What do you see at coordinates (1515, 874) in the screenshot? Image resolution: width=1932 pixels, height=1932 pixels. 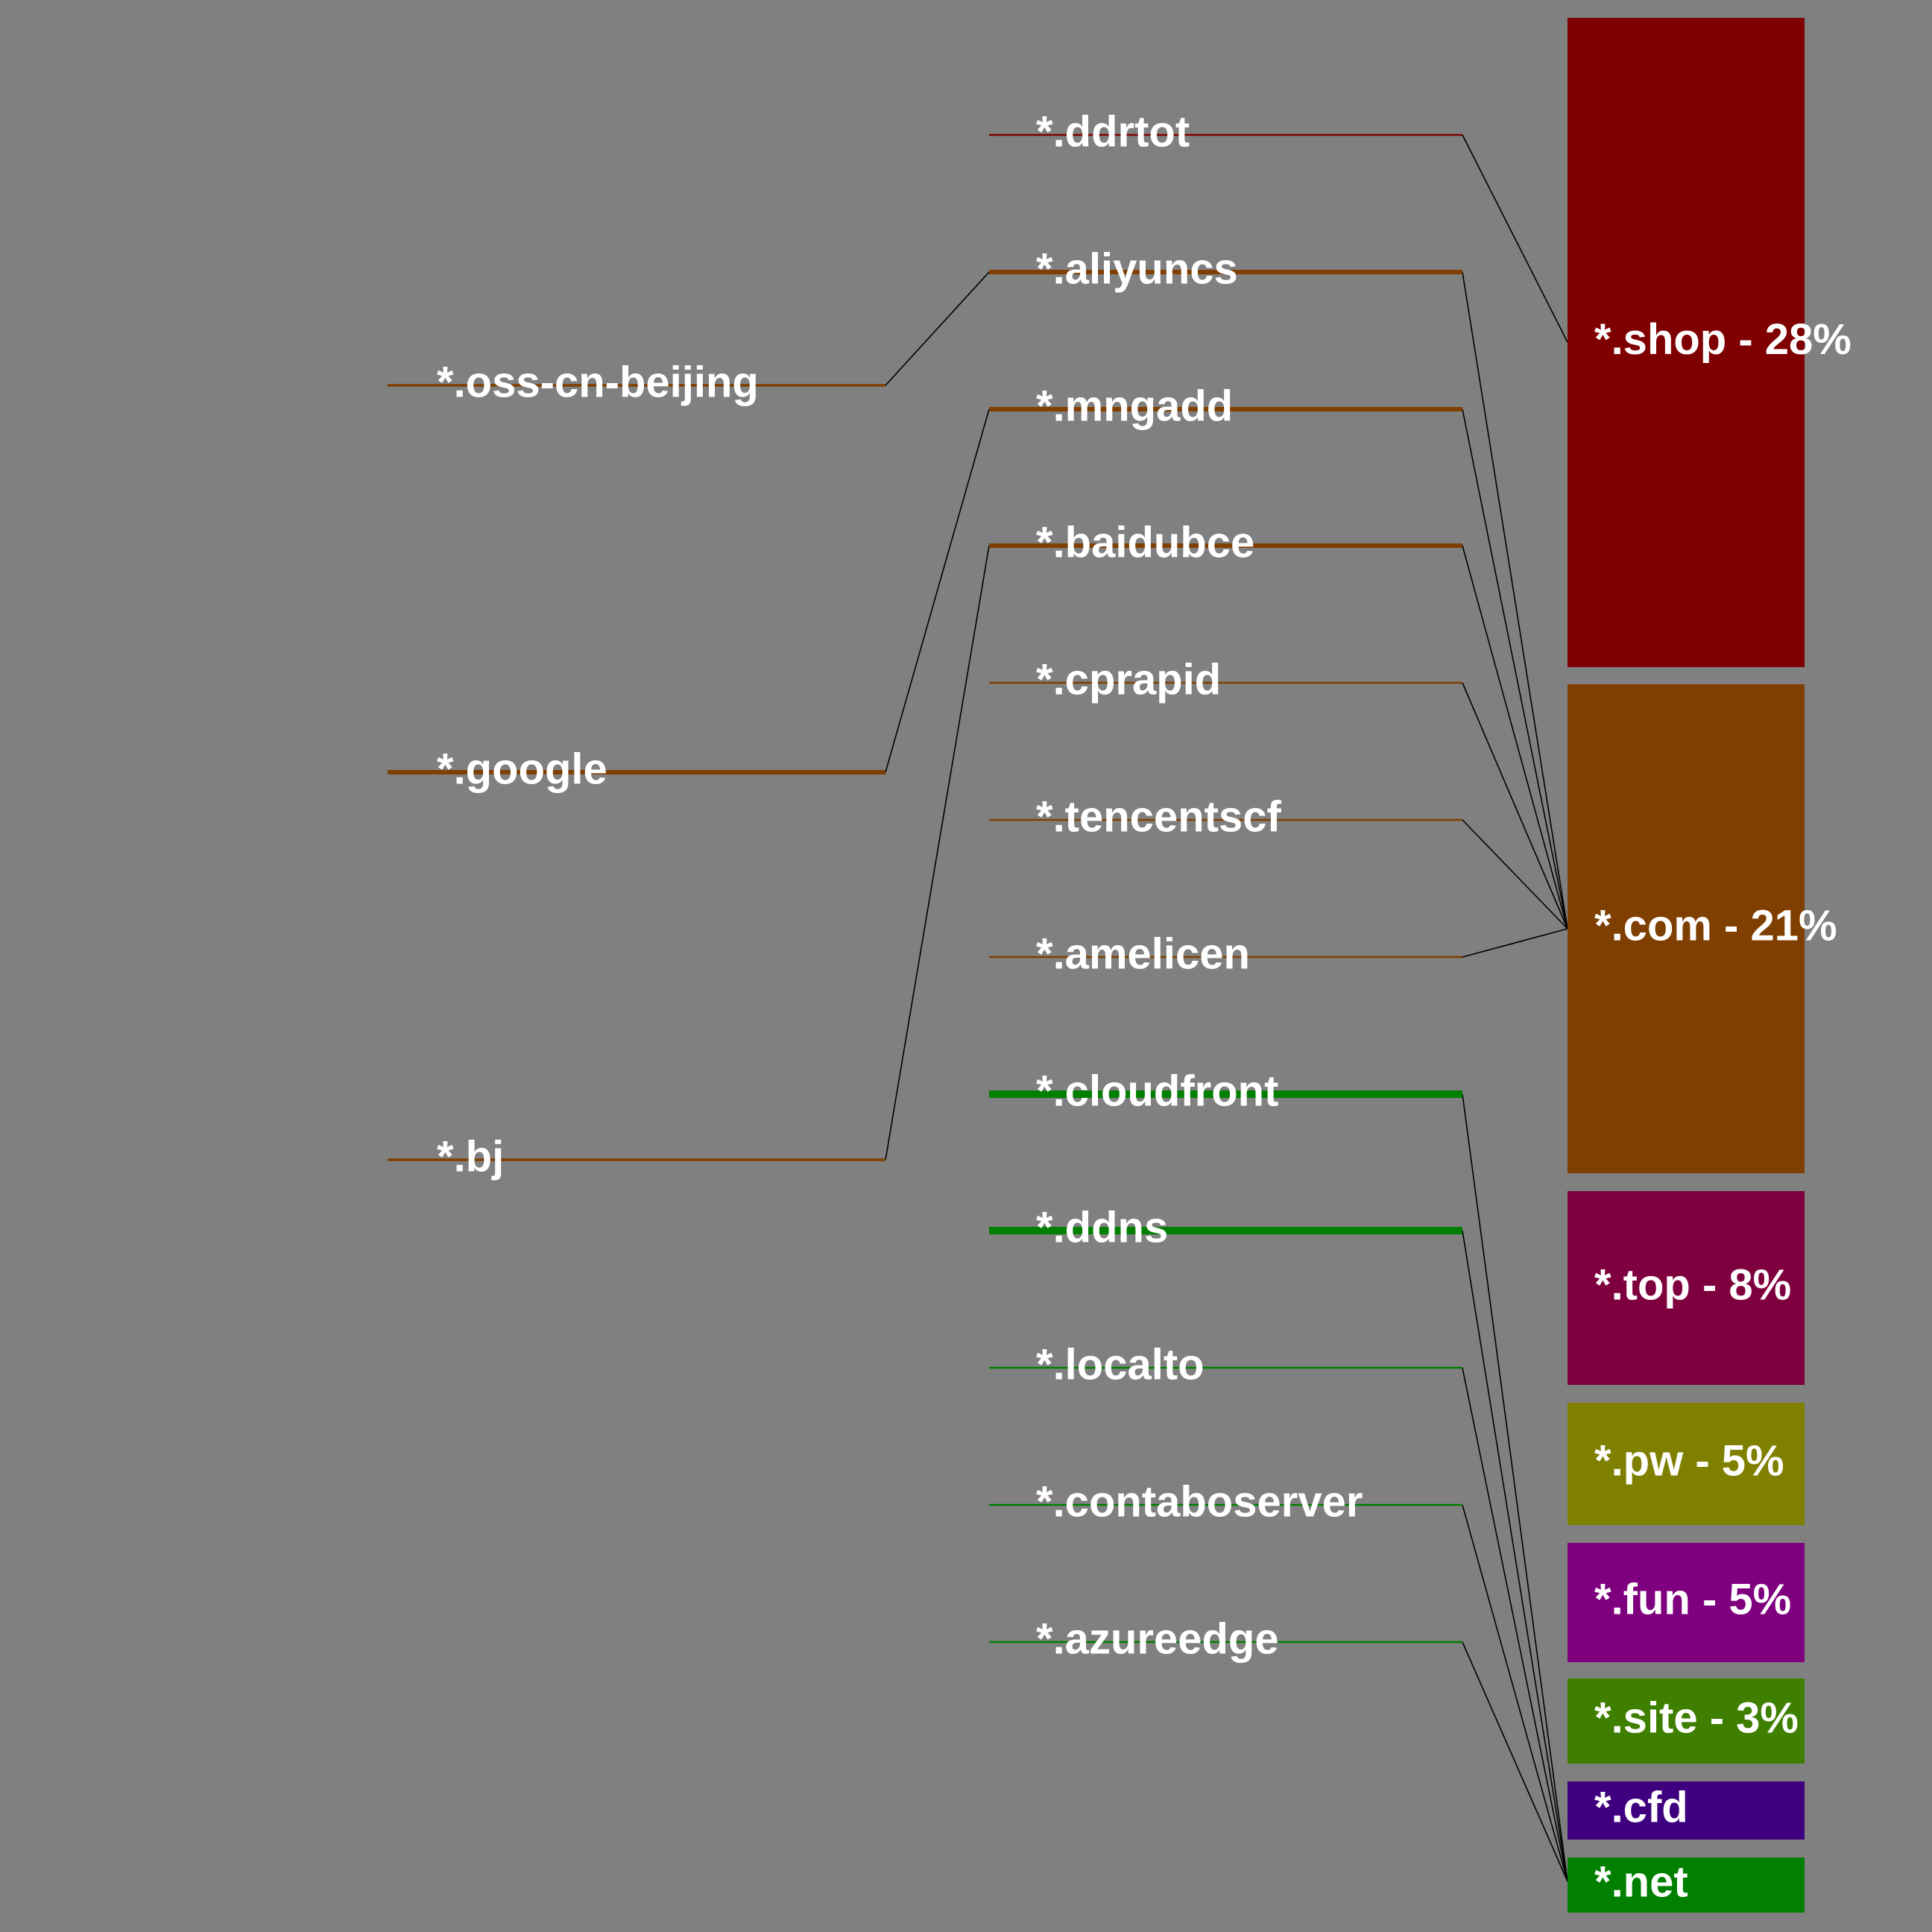 I see `connector-tencentscf-to-com` at bounding box center [1515, 874].